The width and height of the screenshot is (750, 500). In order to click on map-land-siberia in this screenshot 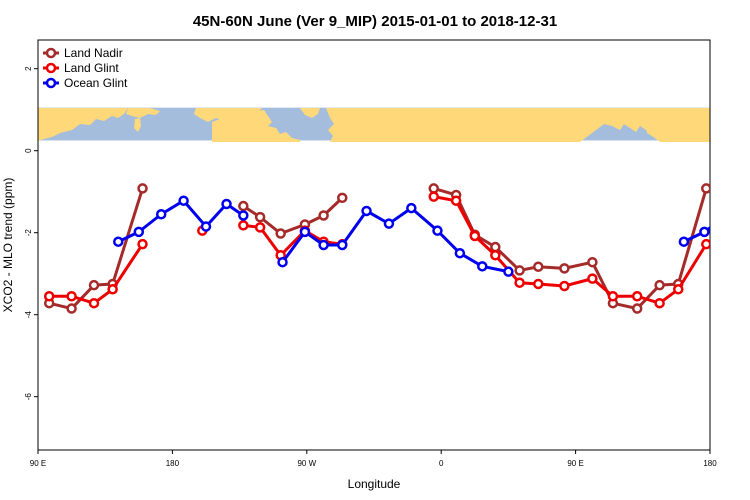, I will do `click(143, 113)`.